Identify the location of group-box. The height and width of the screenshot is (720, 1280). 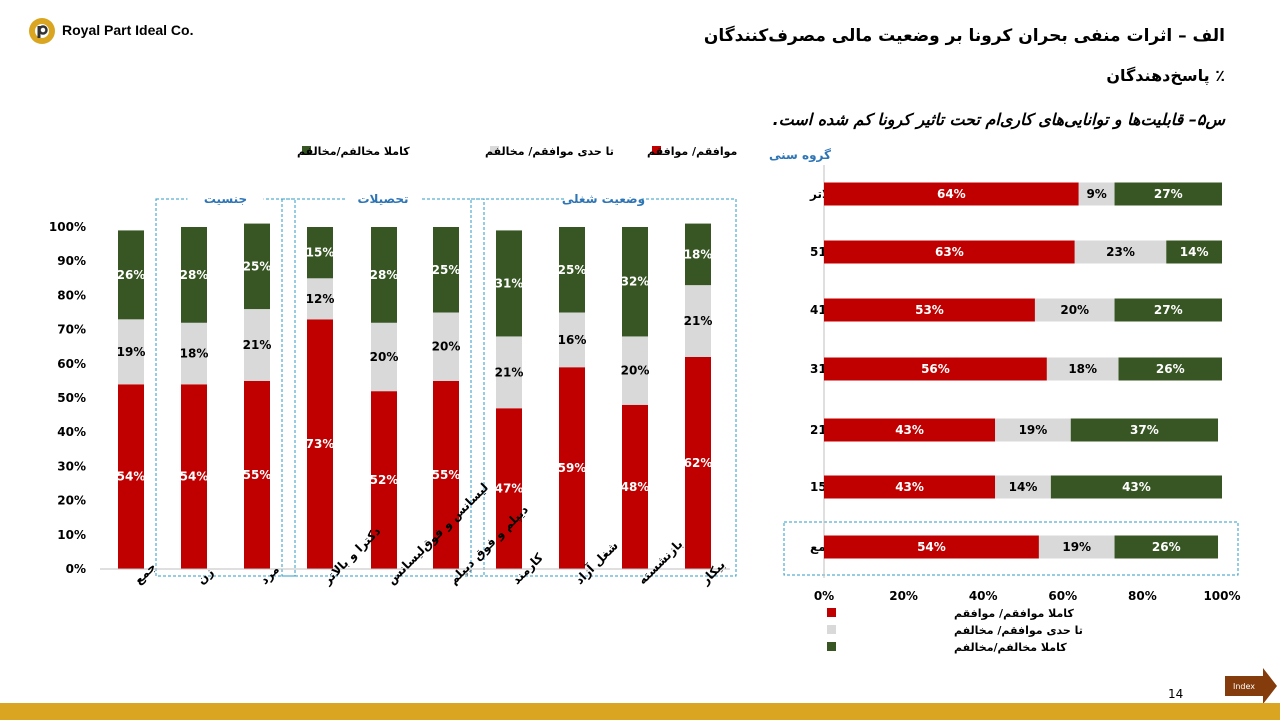
(225, 387).